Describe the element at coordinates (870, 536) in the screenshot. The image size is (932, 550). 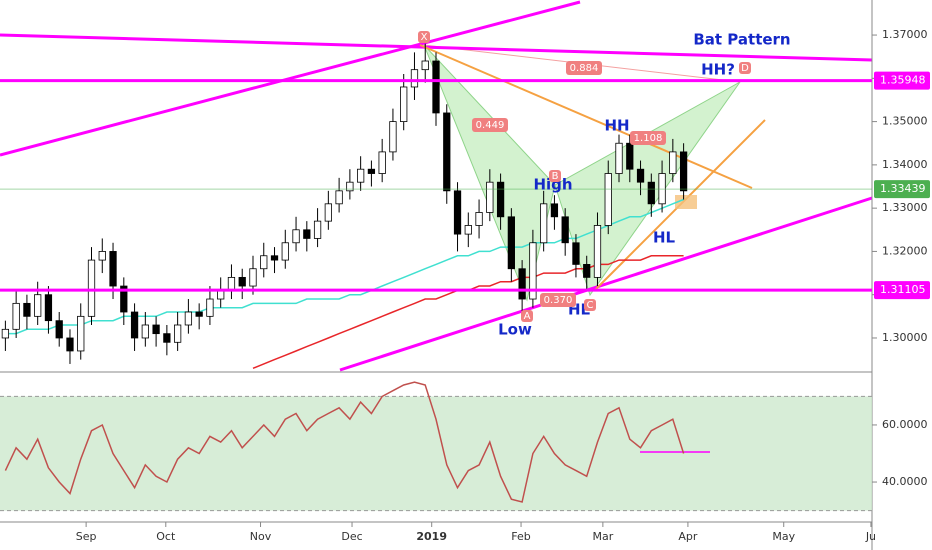
I see `x-tick-label: Ju` at that location.